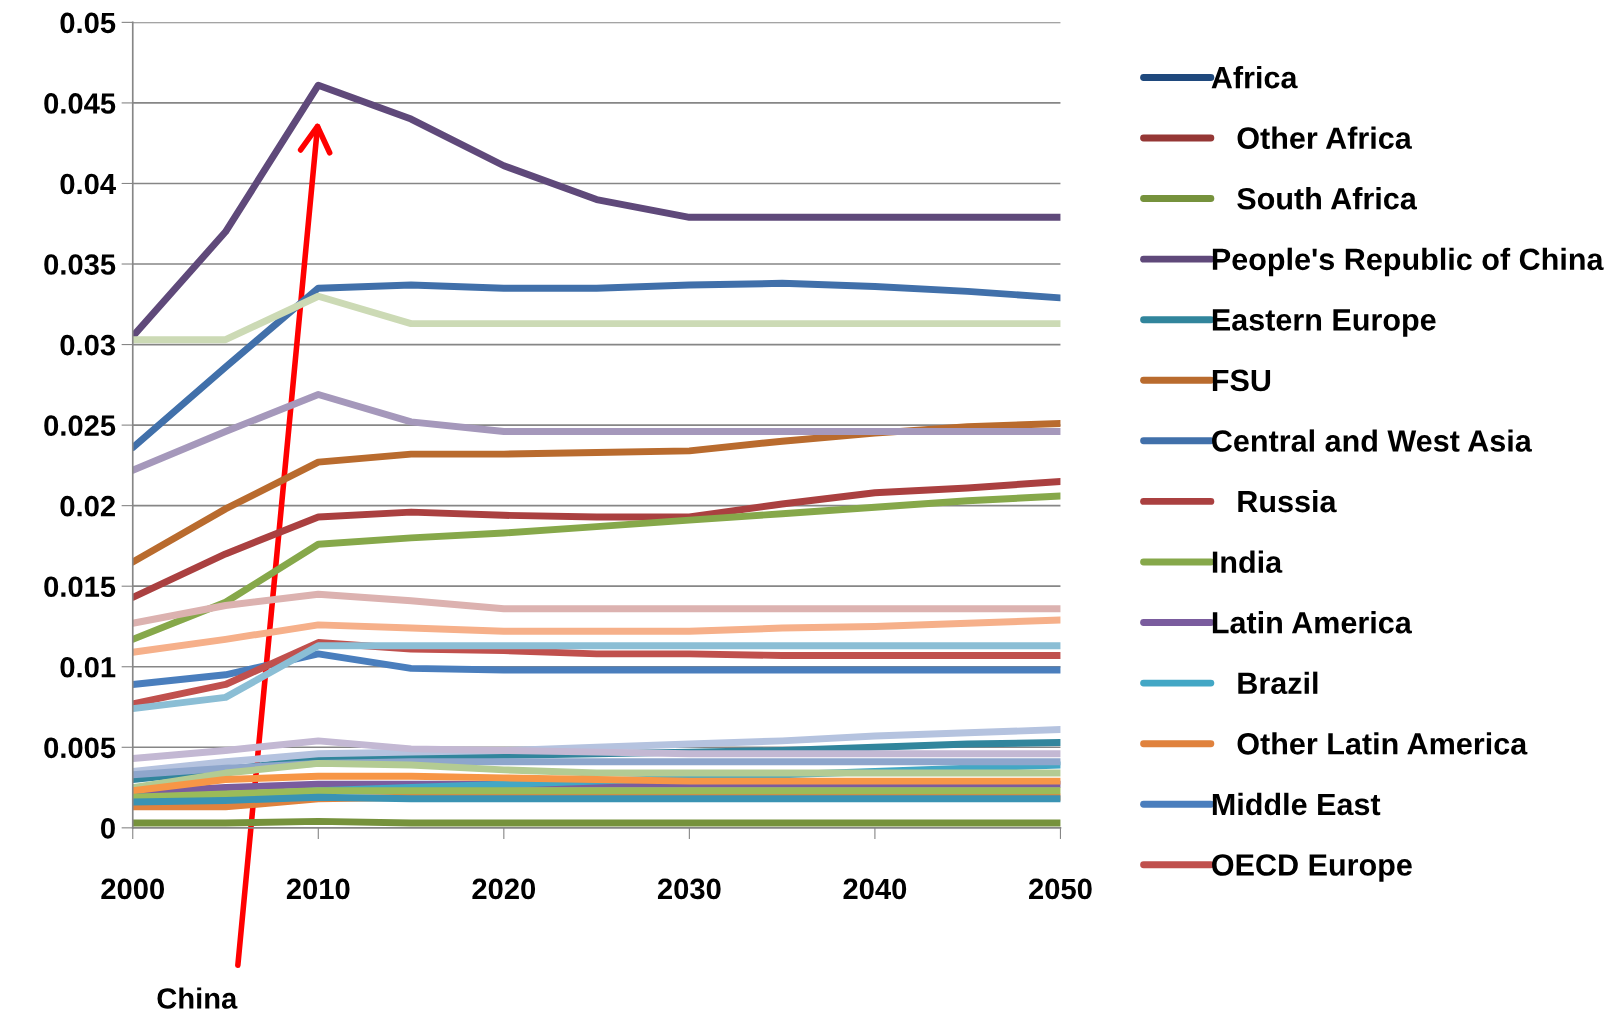 Image resolution: width=1619 pixels, height=1017 pixels. What do you see at coordinates (1382, 743) in the screenshot?
I see `legend-label: Other Latin America` at bounding box center [1382, 743].